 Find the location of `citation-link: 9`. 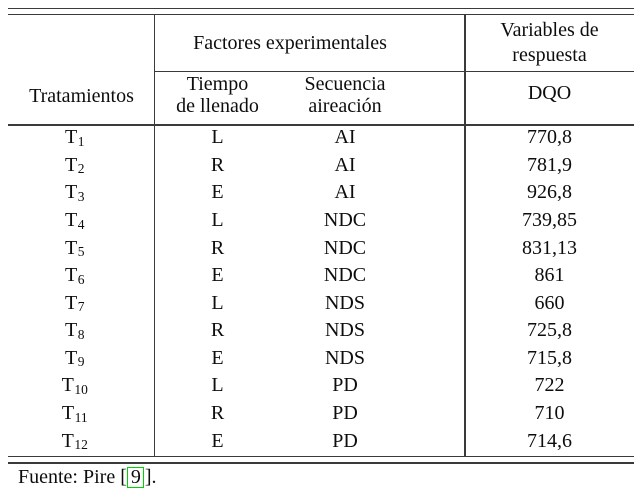

citation-link: 9 is located at coordinates (136, 477).